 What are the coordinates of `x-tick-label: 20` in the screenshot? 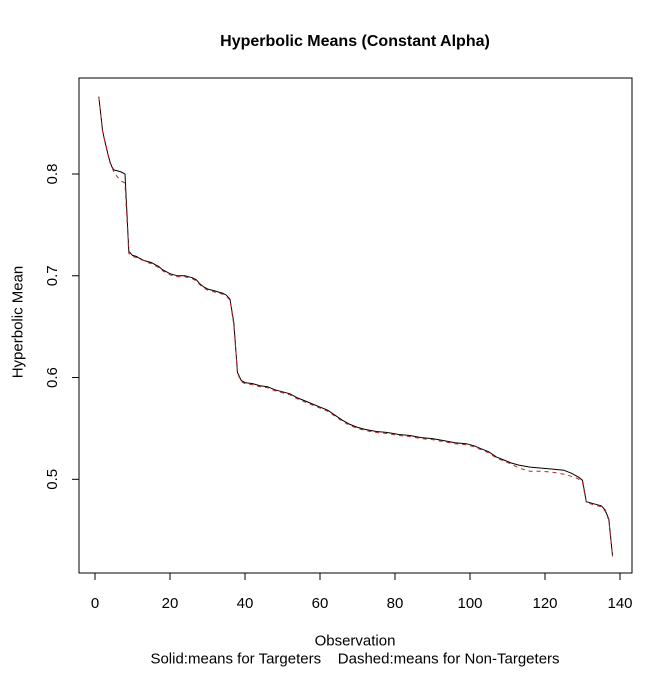 It's located at (170, 603).